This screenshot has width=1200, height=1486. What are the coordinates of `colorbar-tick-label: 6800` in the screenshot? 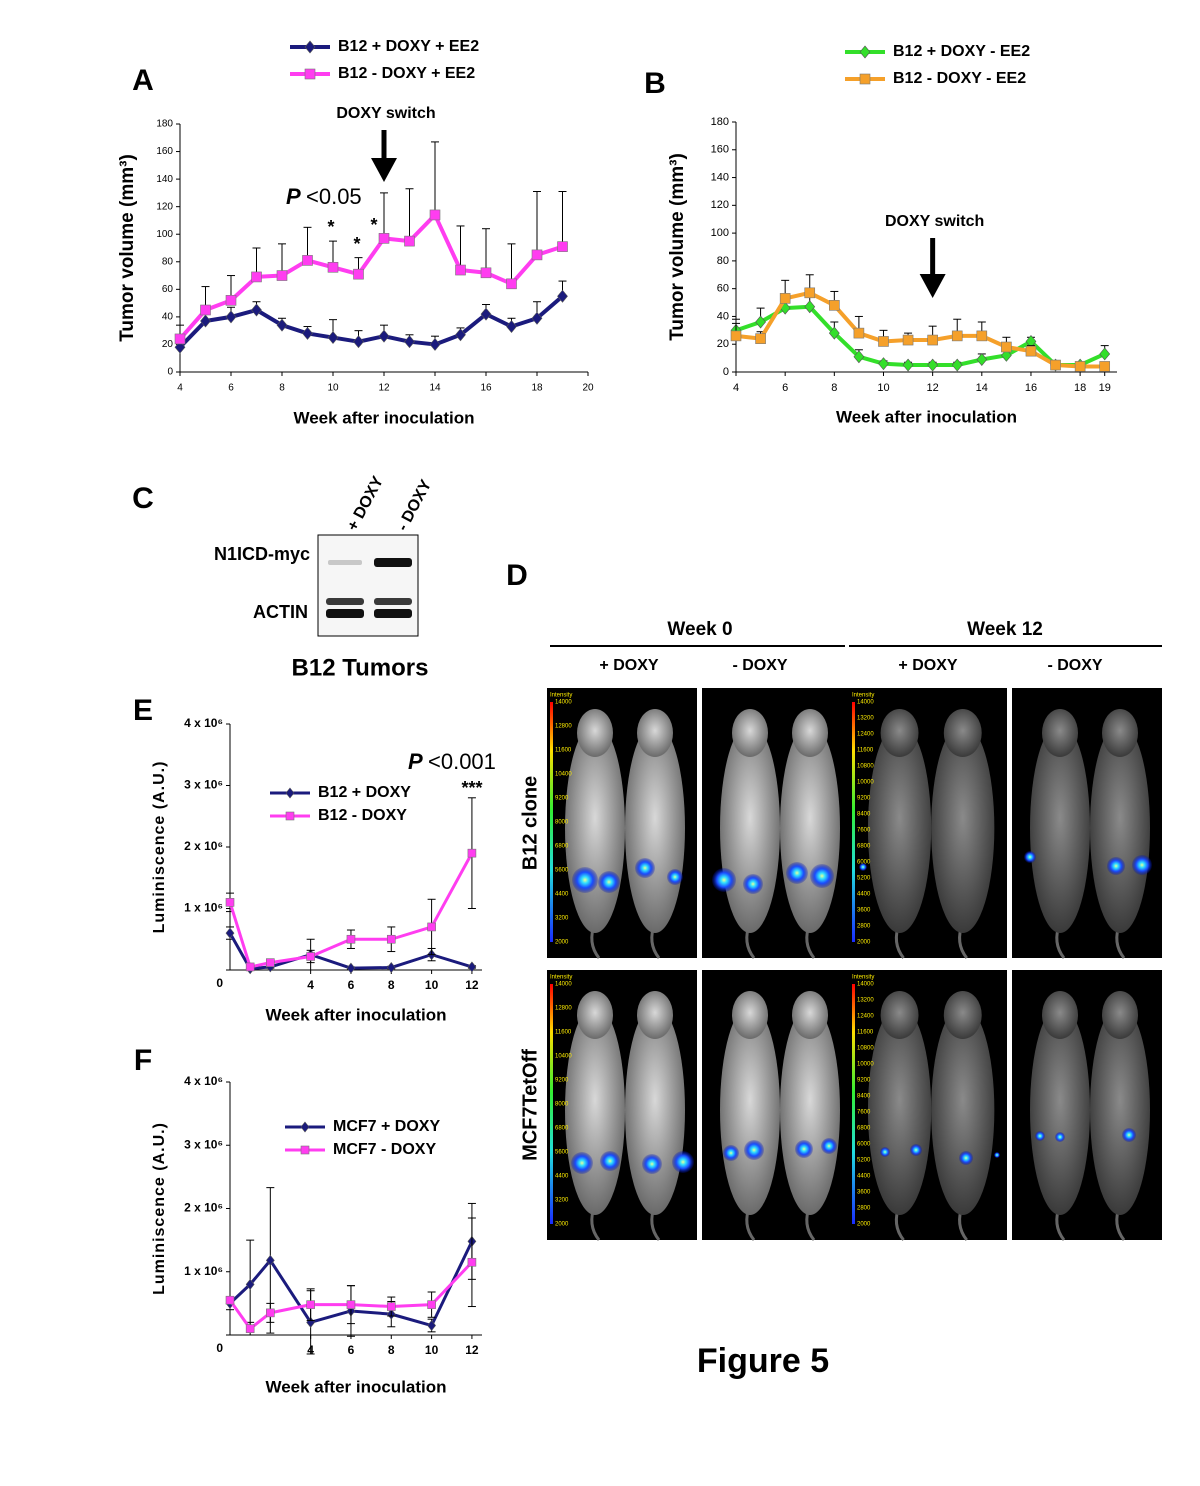 It's located at (864, 1129).